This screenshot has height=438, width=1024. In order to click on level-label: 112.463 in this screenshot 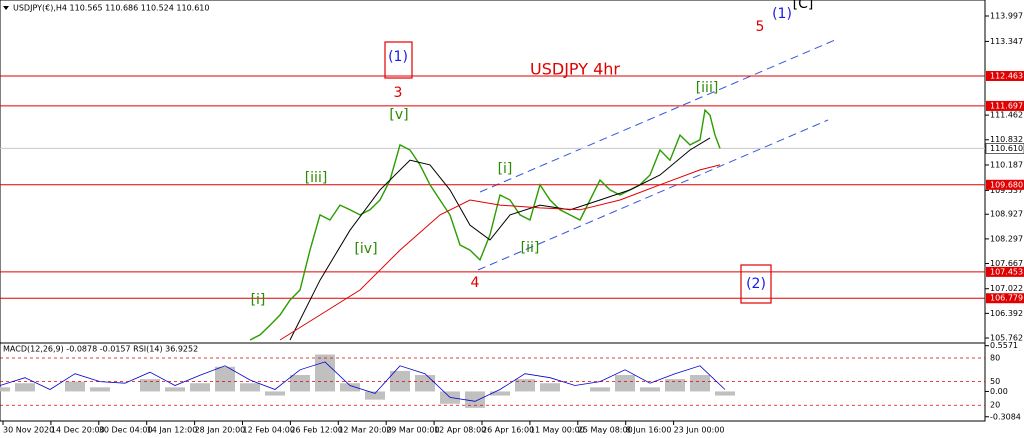, I will do `click(1006, 75)`.